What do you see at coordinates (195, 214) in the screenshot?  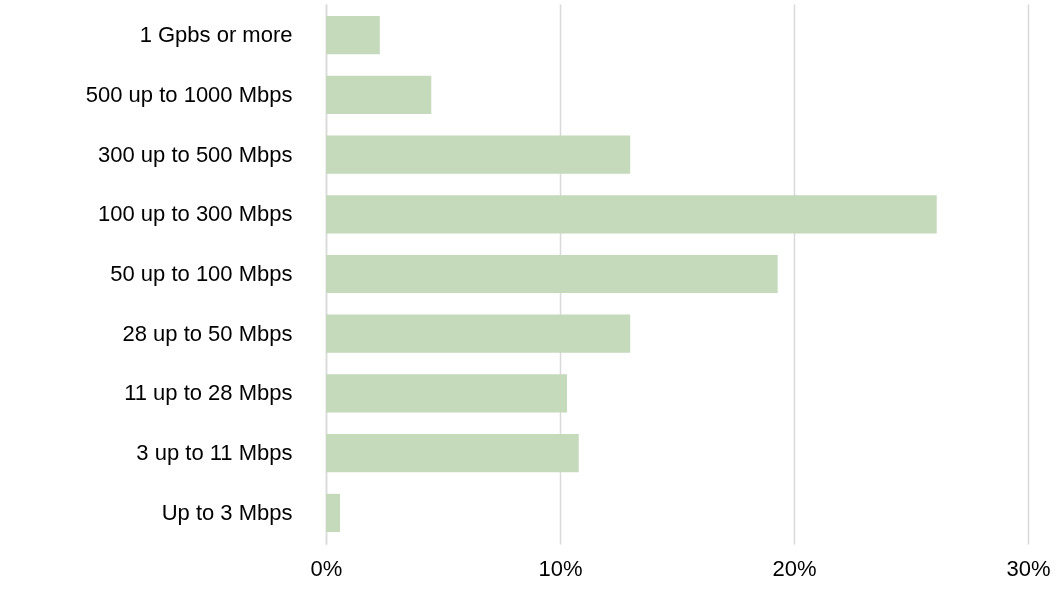 I see `y-tick-label: 100 up to 300 Mbps` at bounding box center [195, 214].